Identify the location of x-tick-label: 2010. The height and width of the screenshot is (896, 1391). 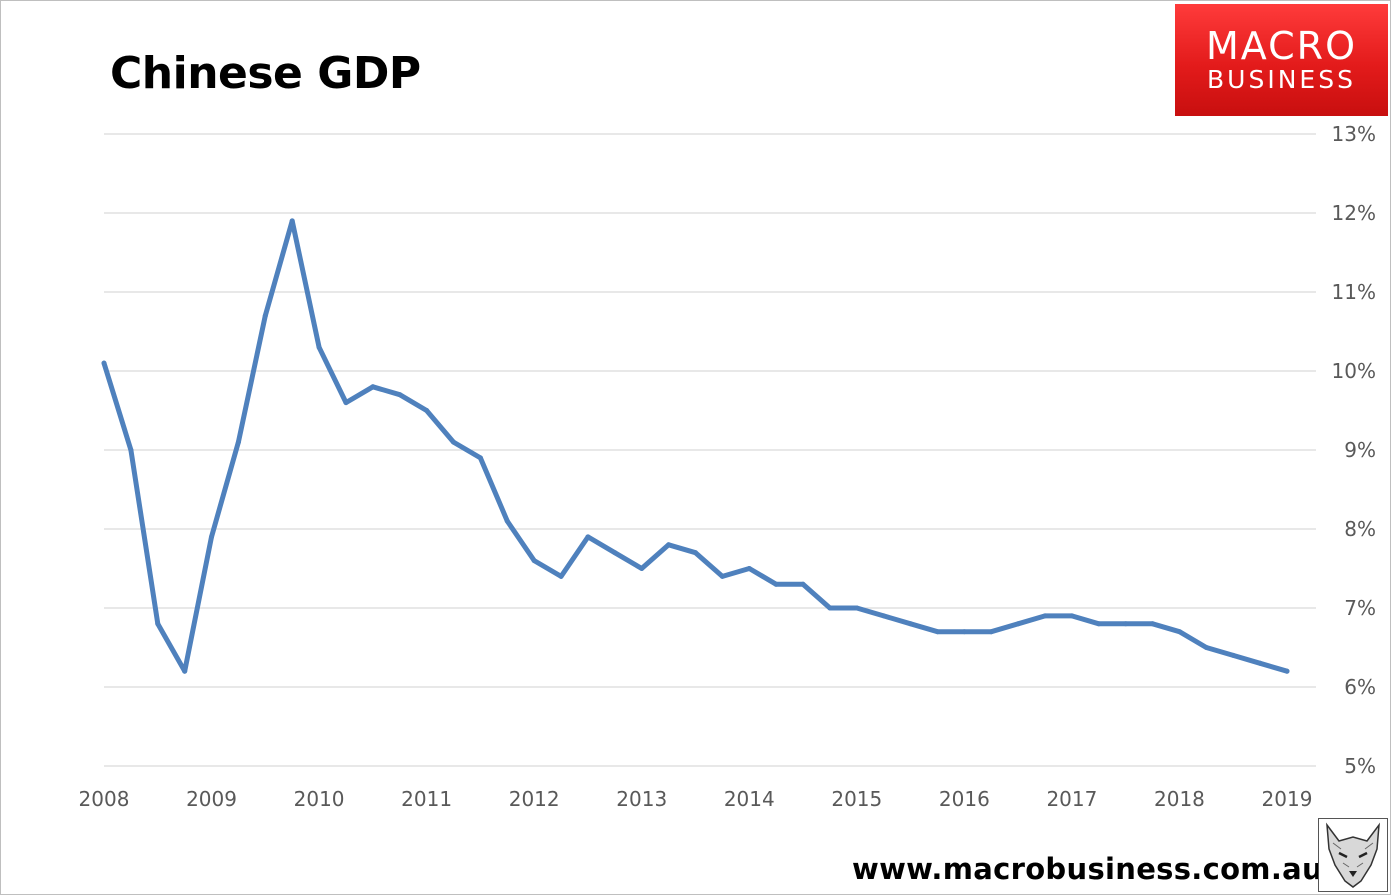
(319, 799).